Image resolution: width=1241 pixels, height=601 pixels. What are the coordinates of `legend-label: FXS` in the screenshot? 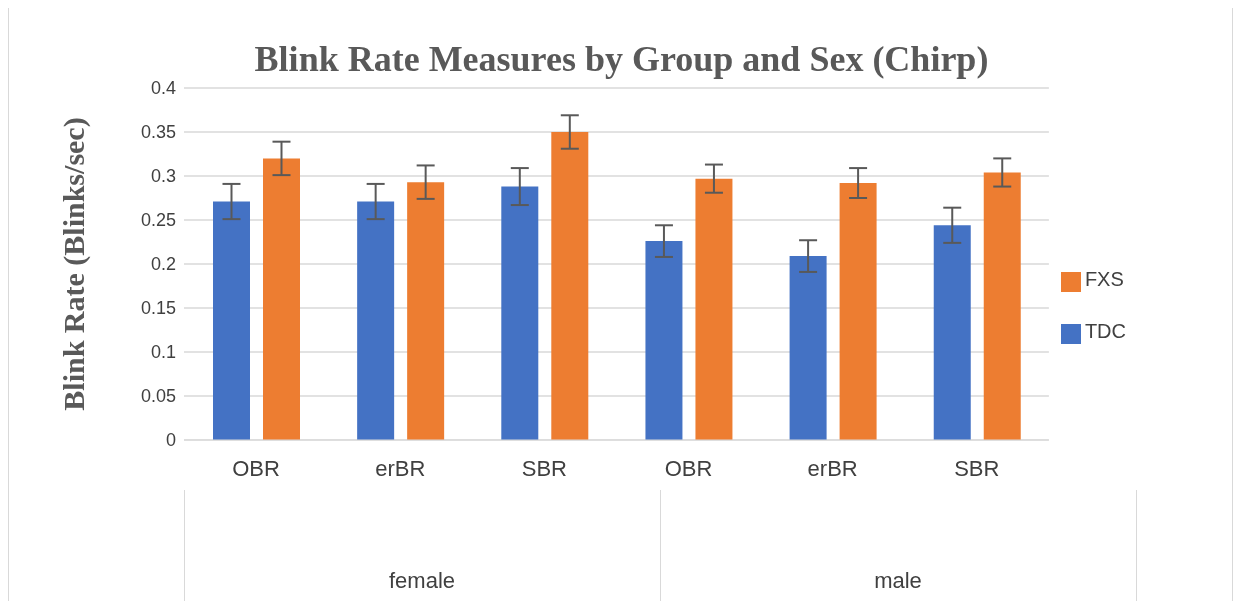 It's located at (1104, 278).